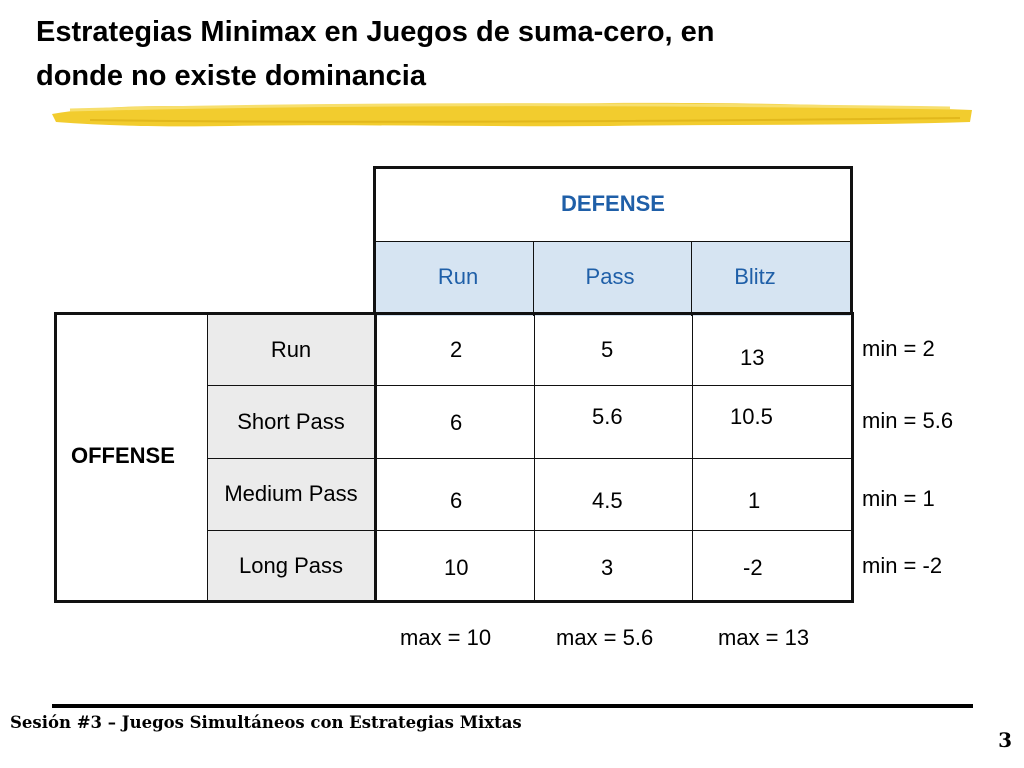  I want to click on title-line-2: donde no existe dominancia, so click(231, 76).